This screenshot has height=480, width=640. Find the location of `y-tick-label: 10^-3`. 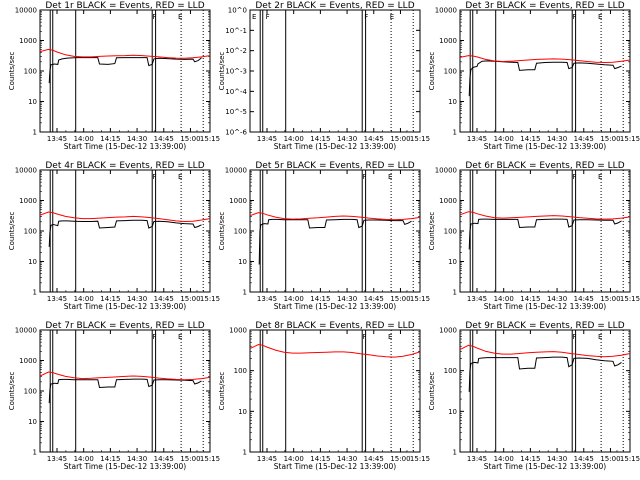

y-tick-label: 10^-3 is located at coordinates (236, 72).